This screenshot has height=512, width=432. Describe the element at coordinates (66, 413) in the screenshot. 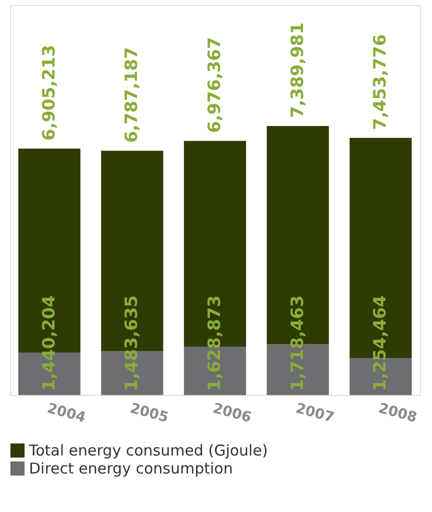

I see `x-tick-label: 2004` at that location.